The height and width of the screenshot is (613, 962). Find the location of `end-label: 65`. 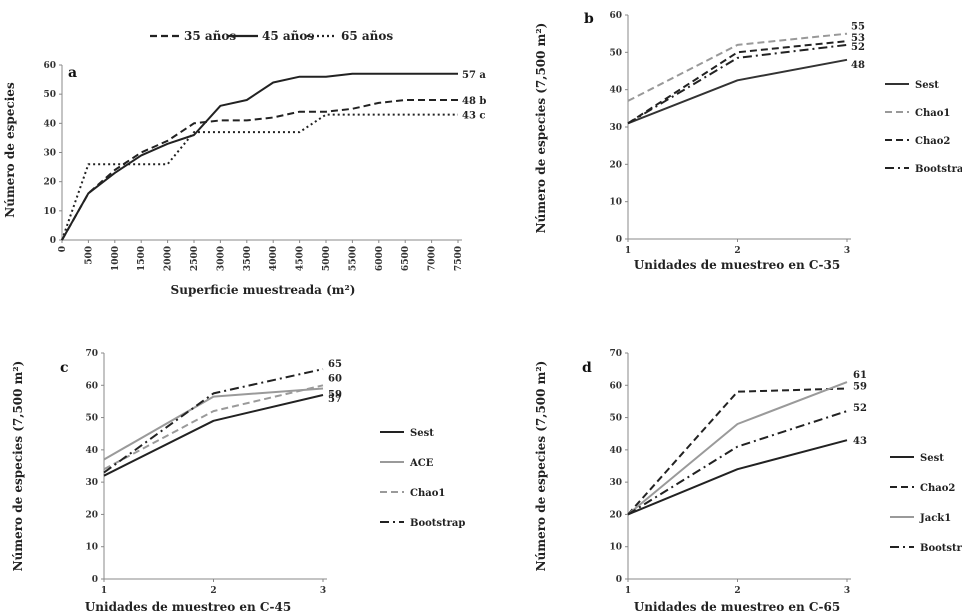

end-label: 65 is located at coordinates (335, 364).